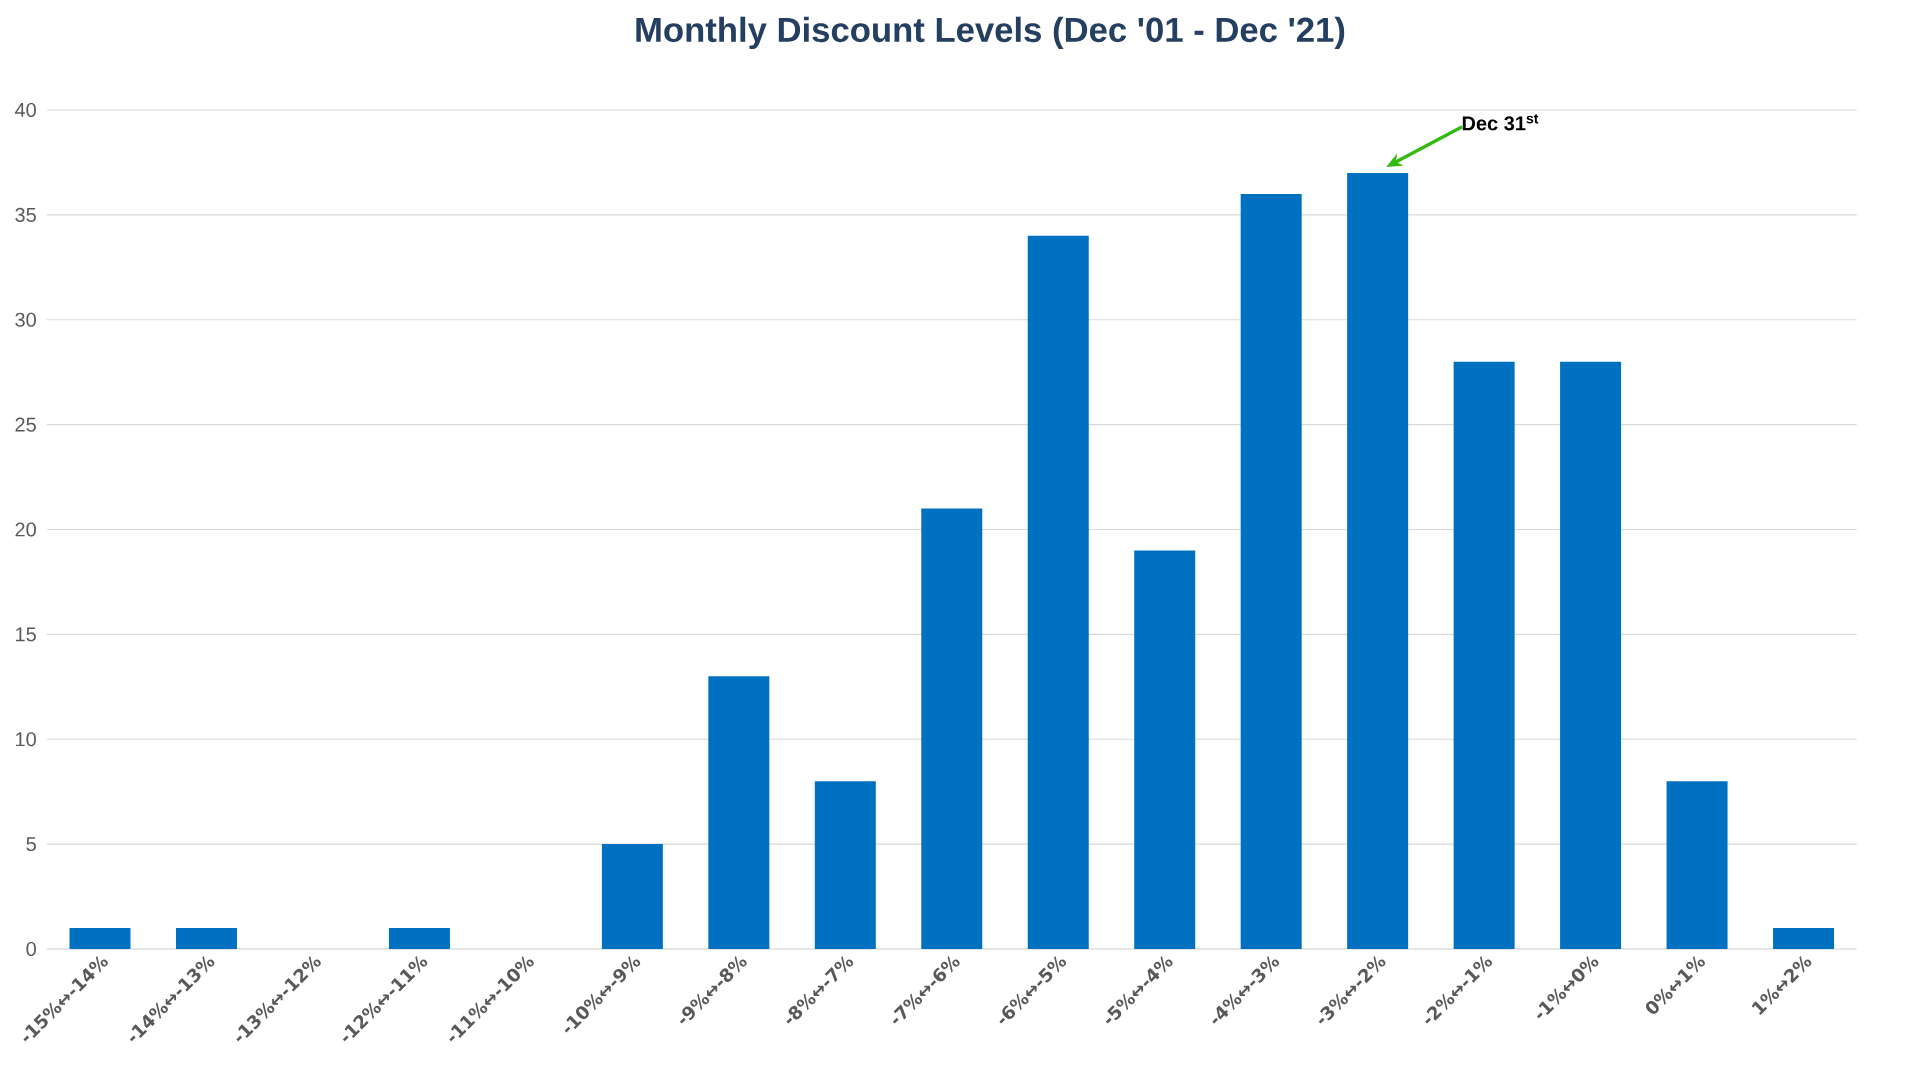 This screenshot has width=1919, height=1084. What do you see at coordinates (25, 319) in the screenshot?
I see `y-tick-label: 30` at bounding box center [25, 319].